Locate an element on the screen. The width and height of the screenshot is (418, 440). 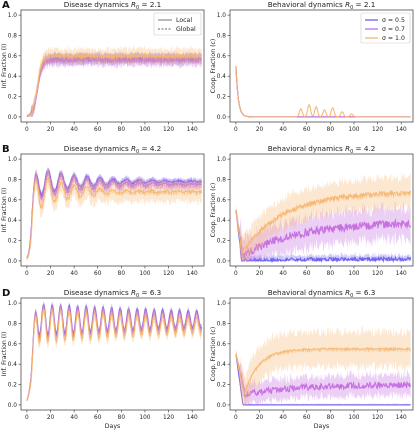
x-axis-label: Days is located at coordinates (321, 426).